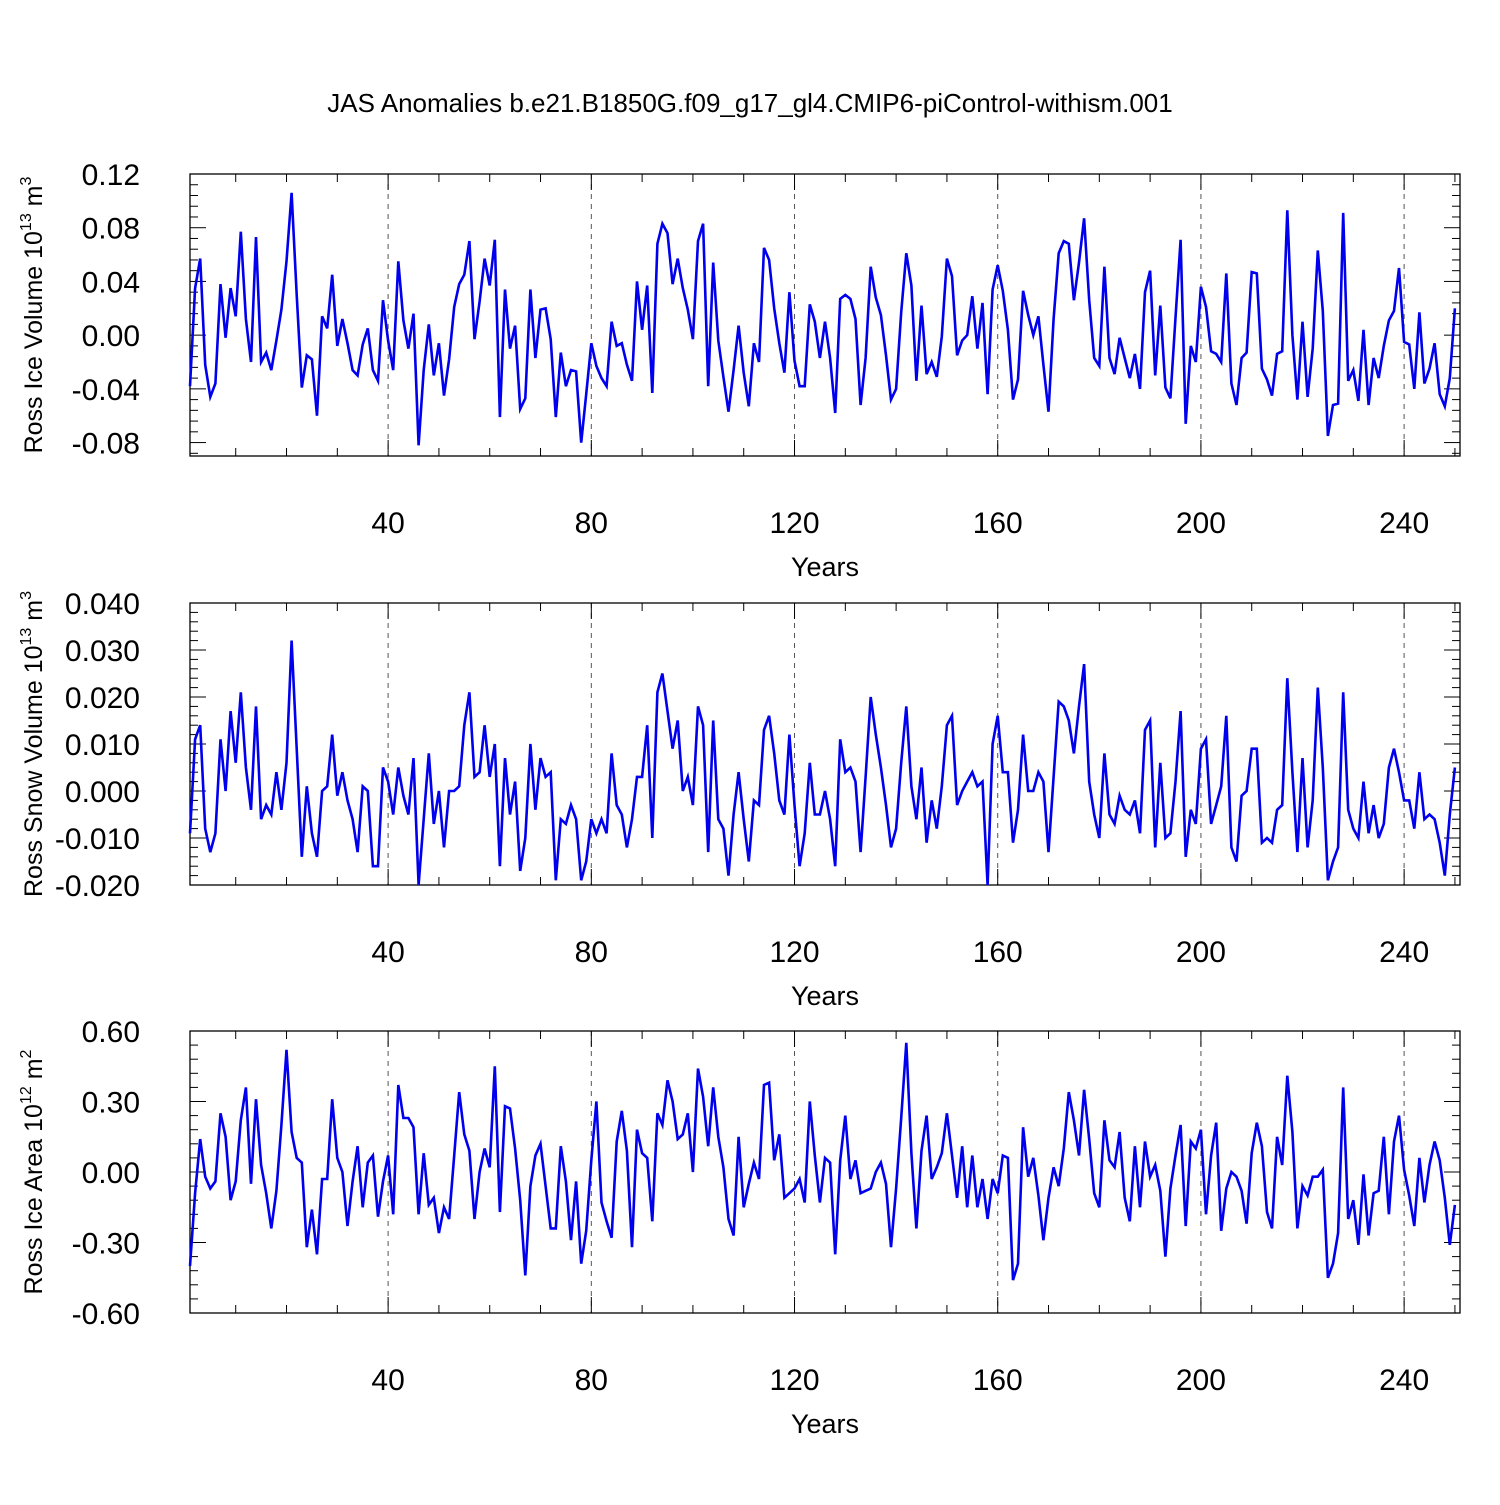 The height and width of the screenshot is (1505, 1500). Describe the element at coordinates (106, 1244) in the screenshot. I see `y-tick-label: -0.30` at that location.